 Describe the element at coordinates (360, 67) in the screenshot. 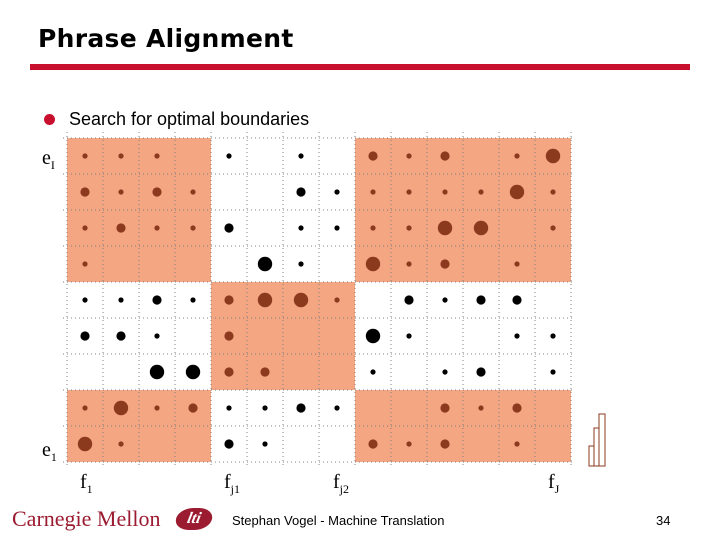

I see `title-rule` at that location.